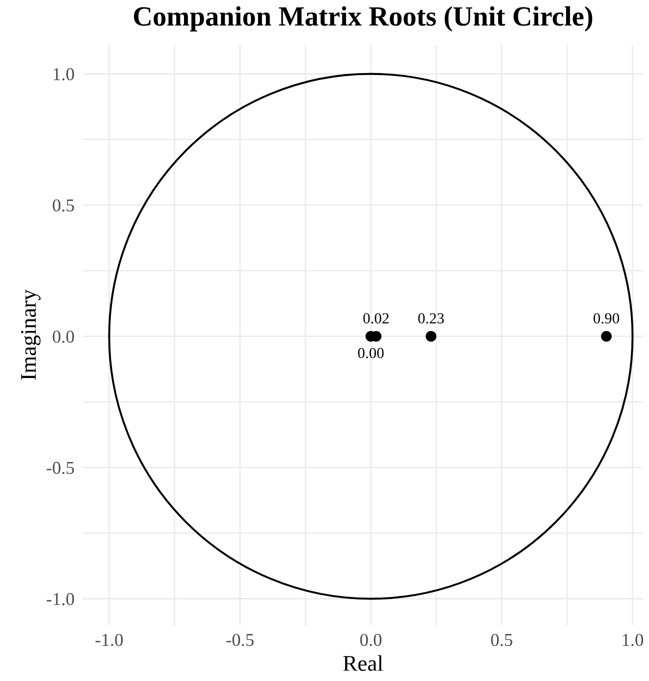 Image resolution: width=649 pixels, height=681 pixels. I want to click on x-tick-label: 0.5, so click(501, 640).